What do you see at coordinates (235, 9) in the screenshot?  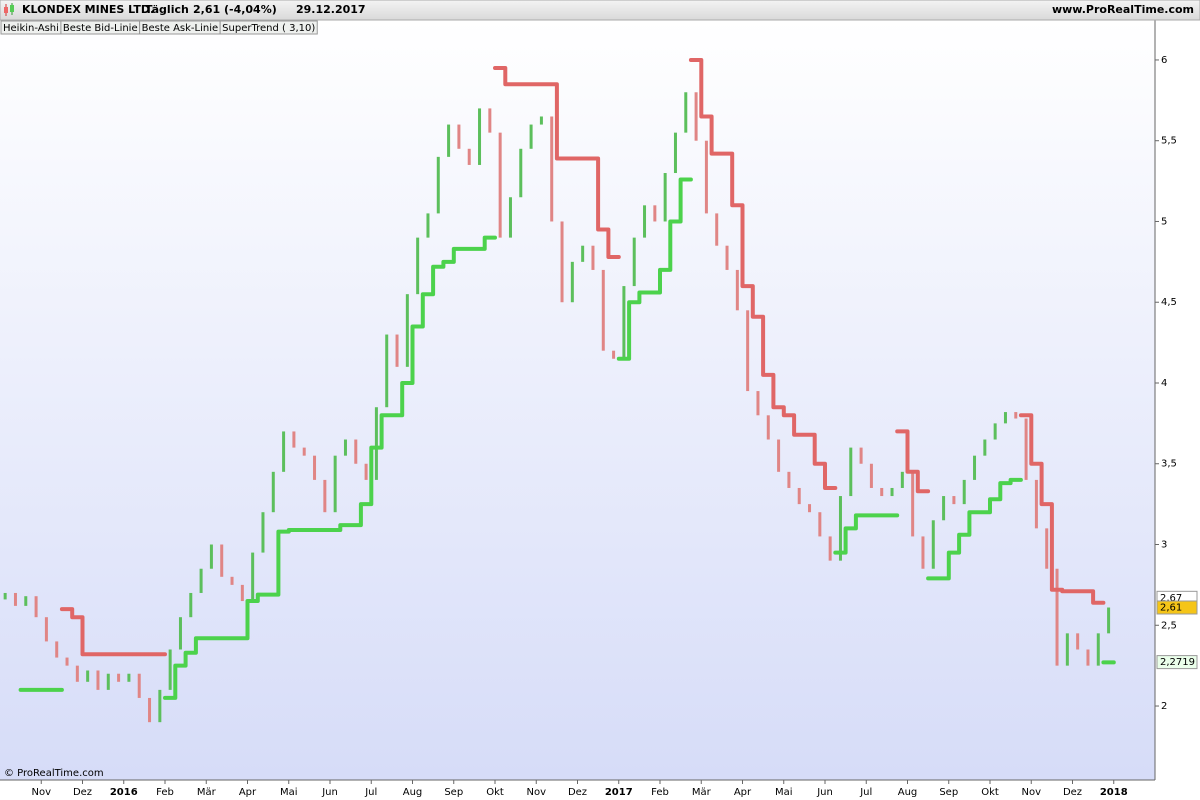 I see `quote: 2,61 (-4,04%)` at bounding box center [235, 9].